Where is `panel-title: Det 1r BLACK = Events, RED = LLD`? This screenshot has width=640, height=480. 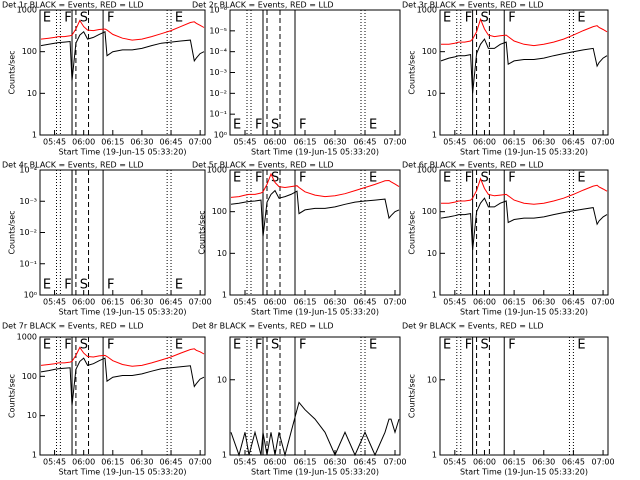 panel-title: Det 1r BLACK = Events, RED = LLD is located at coordinates (73, 5).